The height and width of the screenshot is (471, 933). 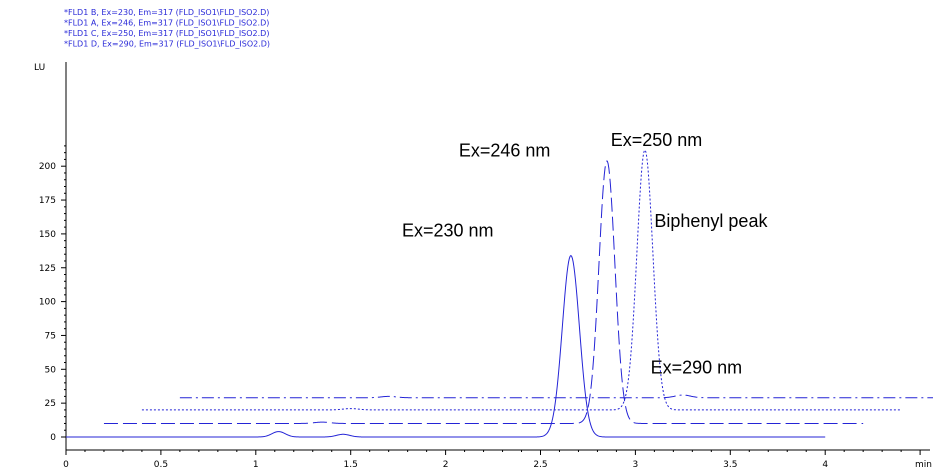 What do you see at coordinates (53, 438) in the screenshot?
I see `y-tick-label: 0` at bounding box center [53, 438].